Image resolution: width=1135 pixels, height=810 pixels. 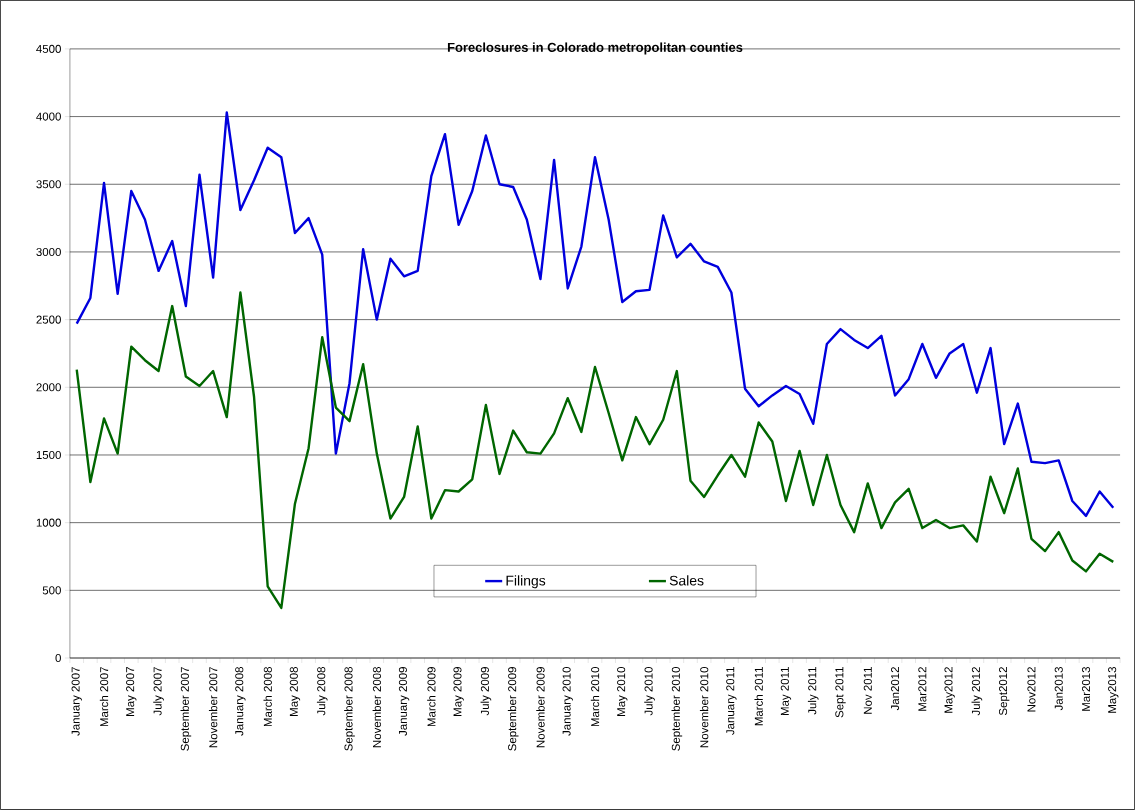 What do you see at coordinates (758, 696) in the screenshot?
I see `x-tick-label: March 2011` at bounding box center [758, 696].